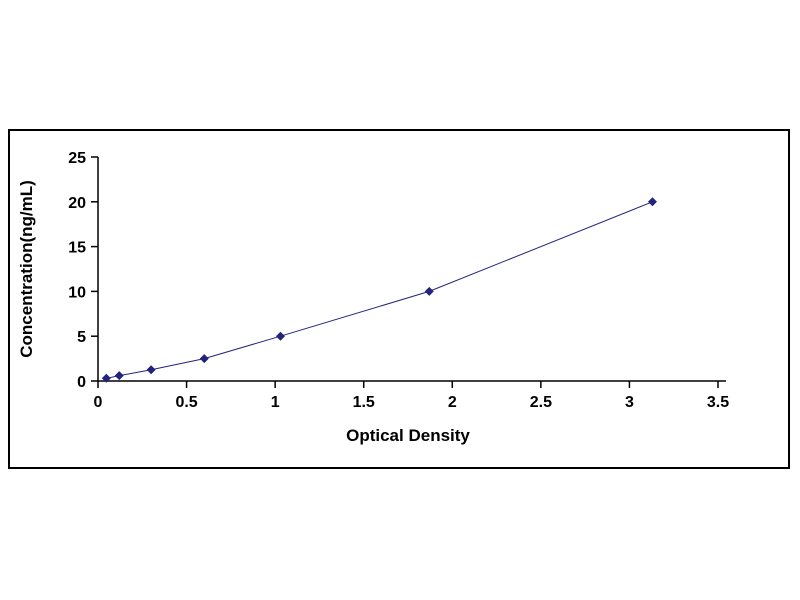 The height and width of the screenshot is (600, 800). What do you see at coordinates (364, 402) in the screenshot?
I see `x-tick-label: 1.5` at bounding box center [364, 402].